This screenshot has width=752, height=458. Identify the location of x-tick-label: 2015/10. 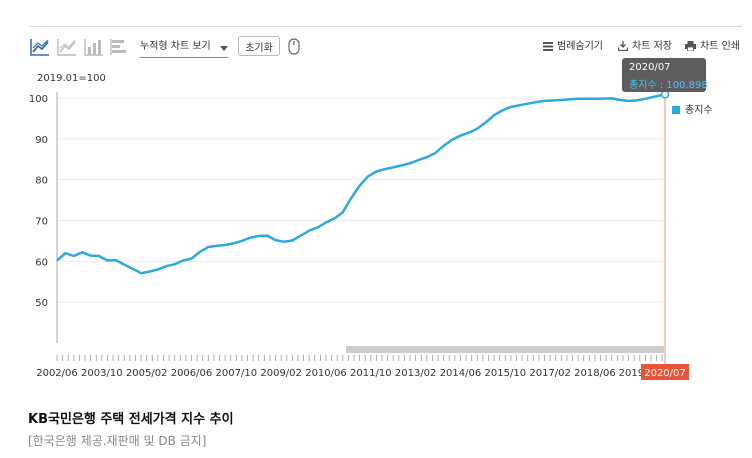
(506, 373).